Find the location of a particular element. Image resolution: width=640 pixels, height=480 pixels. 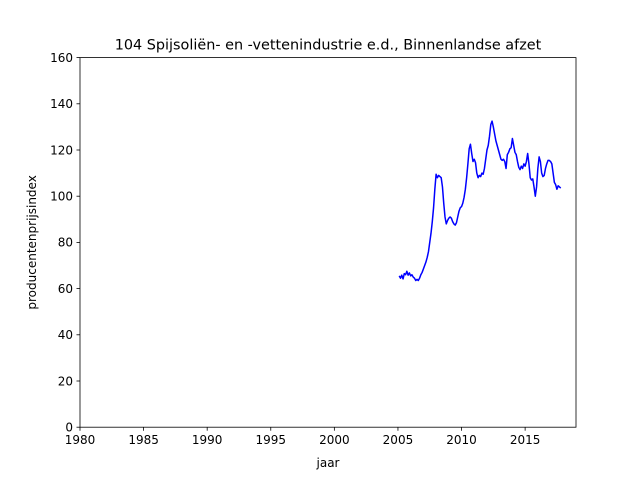

y-axis: 0 20 40 60 80 100 120 140 160 is located at coordinates (65, 243).